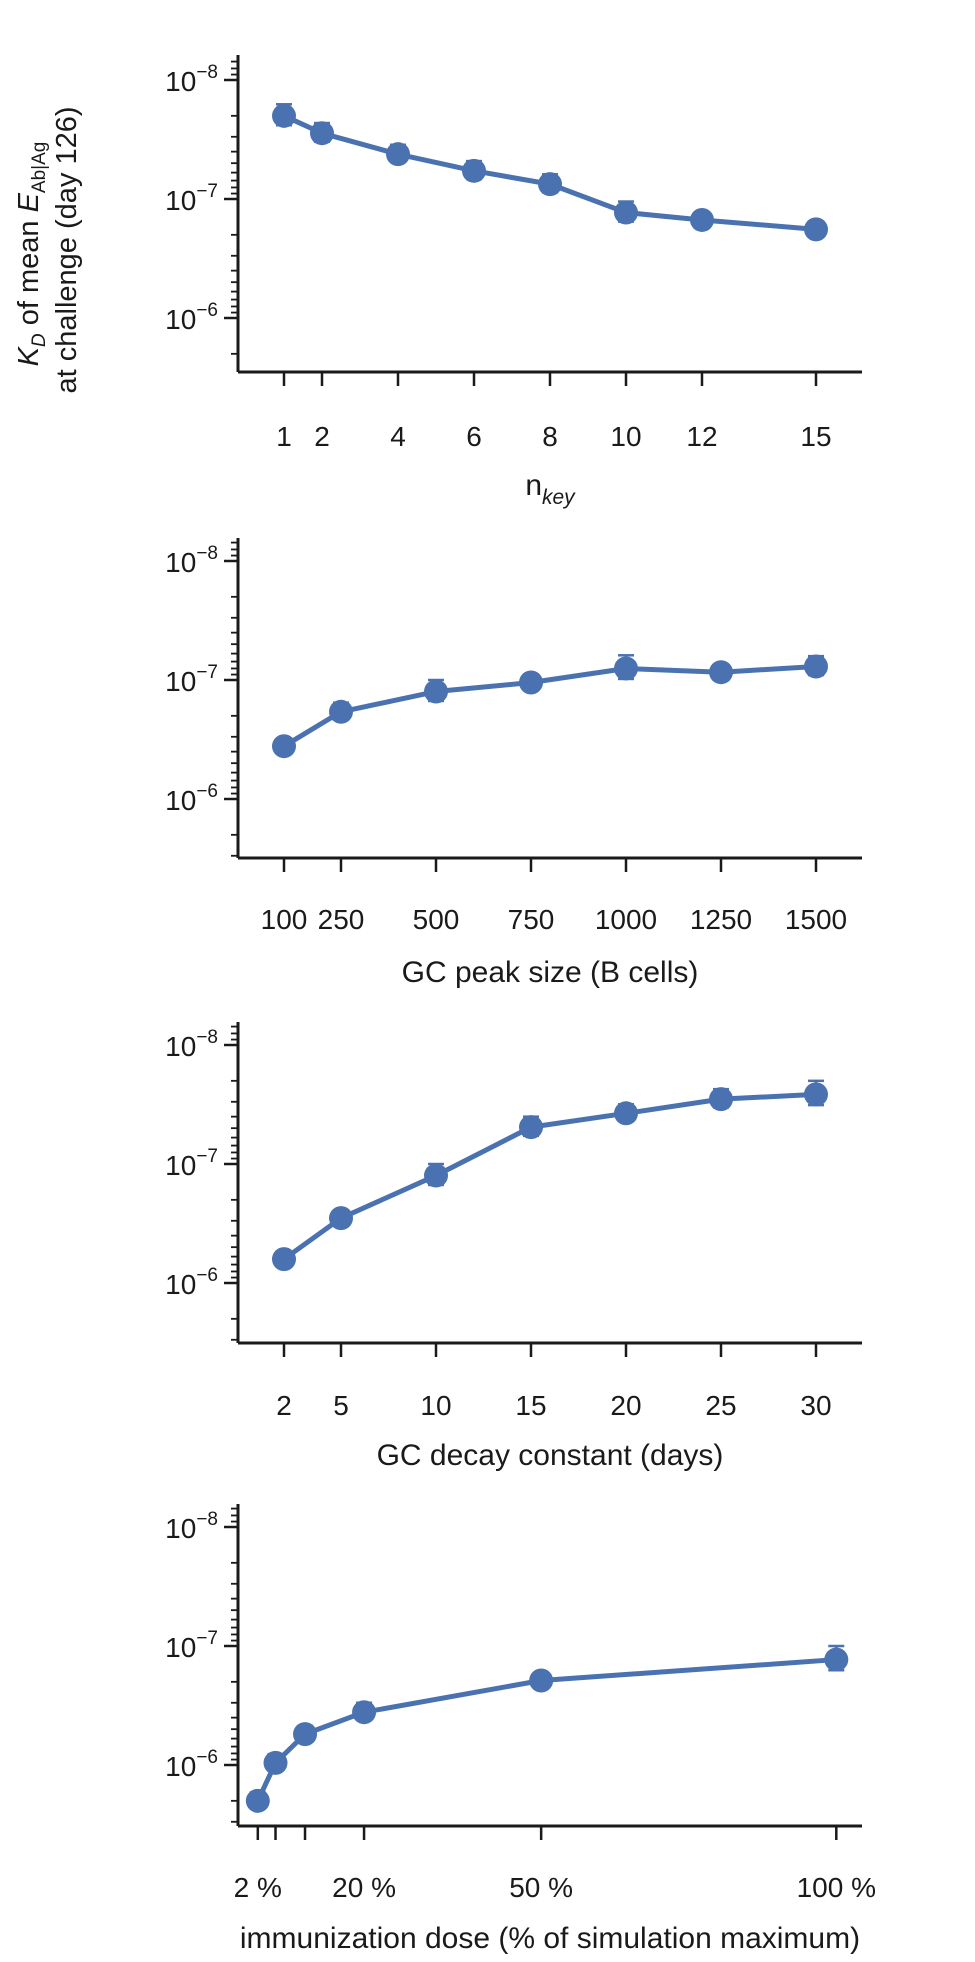 The height and width of the screenshot is (1962, 975). Describe the element at coordinates (474, 436) in the screenshot. I see `x-tick-label: 6` at that location.